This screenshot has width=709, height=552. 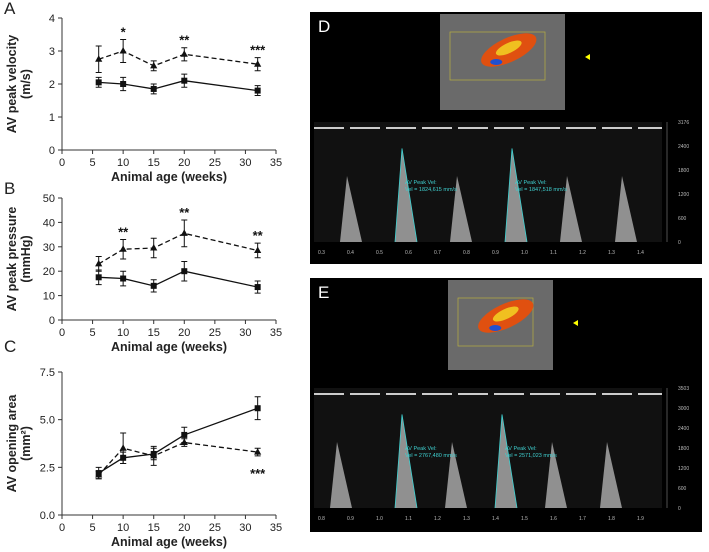 What do you see at coordinates (49, 199) in the screenshot?
I see `y-tick-label: 50` at bounding box center [49, 199].